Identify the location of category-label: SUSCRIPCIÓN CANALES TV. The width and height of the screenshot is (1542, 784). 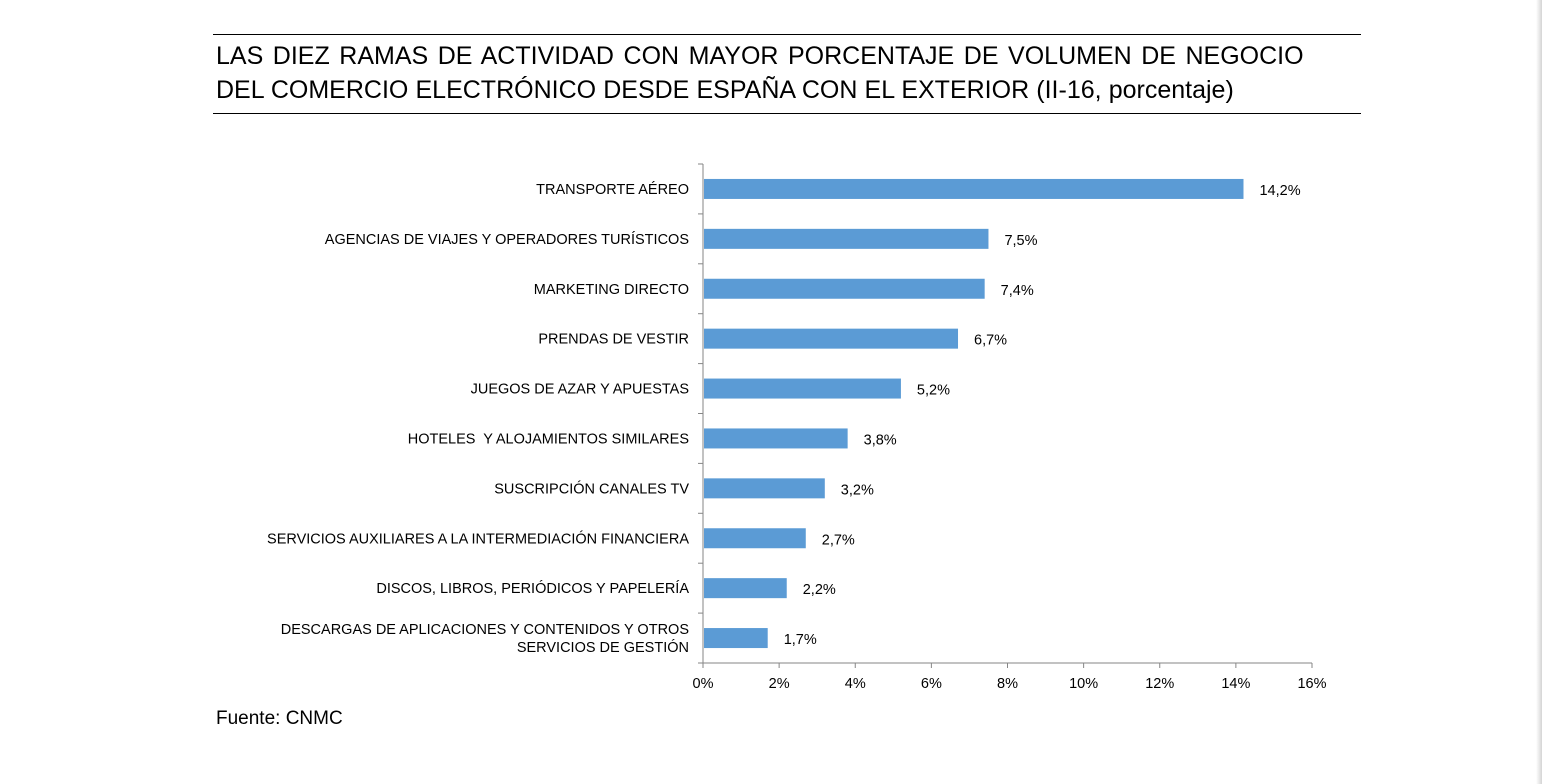
(591, 488).